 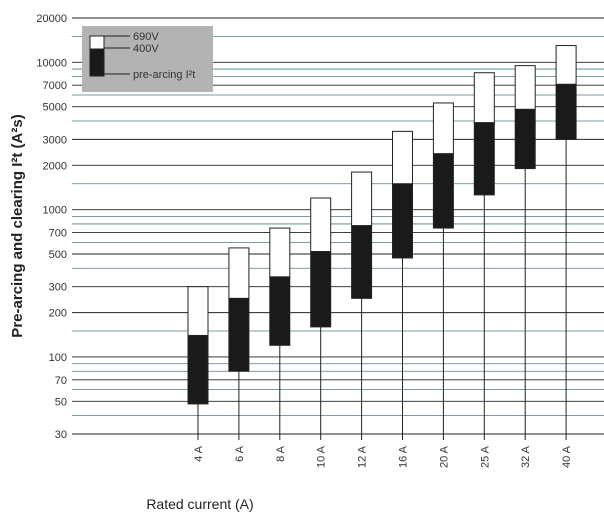 What do you see at coordinates (567, 456) in the screenshot?
I see `x-tick-label: 40 A` at bounding box center [567, 456].